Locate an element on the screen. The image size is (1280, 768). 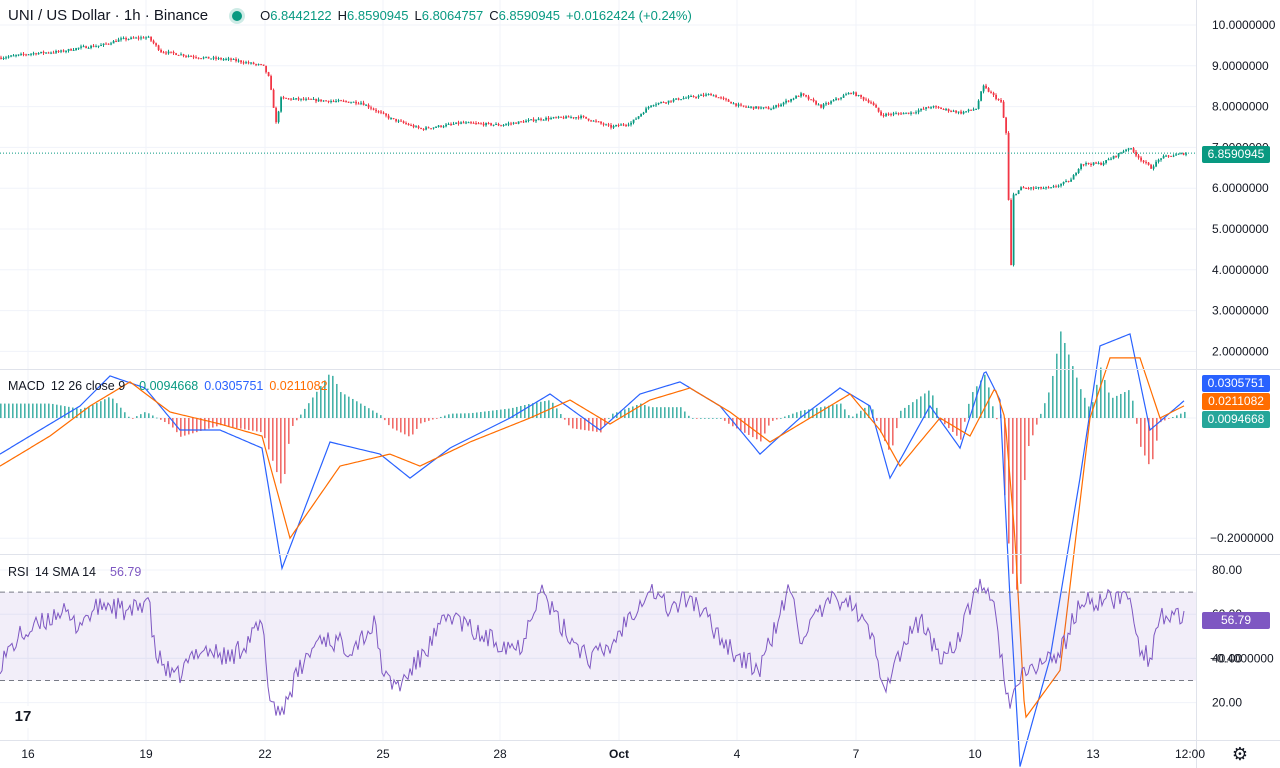
high-label: H is located at coordinates (342, 15).